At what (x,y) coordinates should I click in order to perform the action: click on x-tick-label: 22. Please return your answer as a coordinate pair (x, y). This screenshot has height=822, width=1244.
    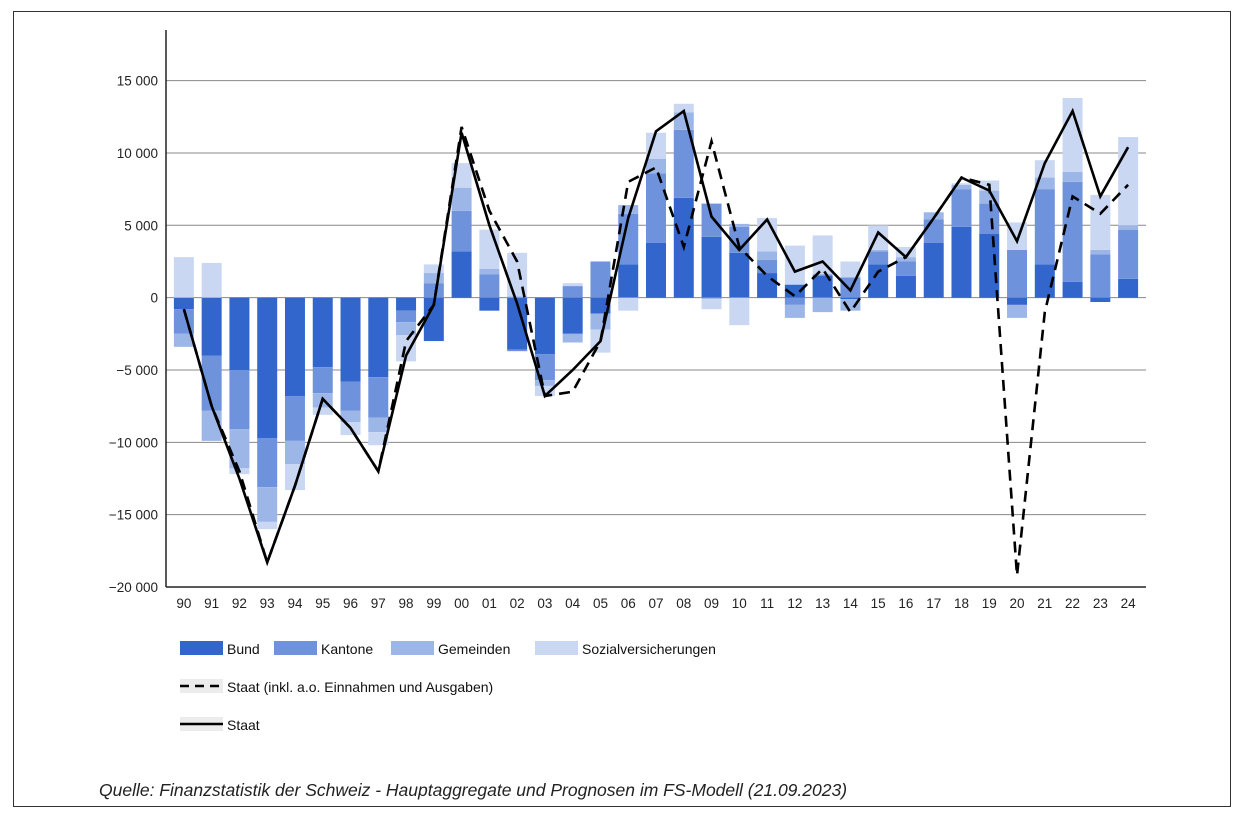
    Looking at the image, I should click on (1072, 603).